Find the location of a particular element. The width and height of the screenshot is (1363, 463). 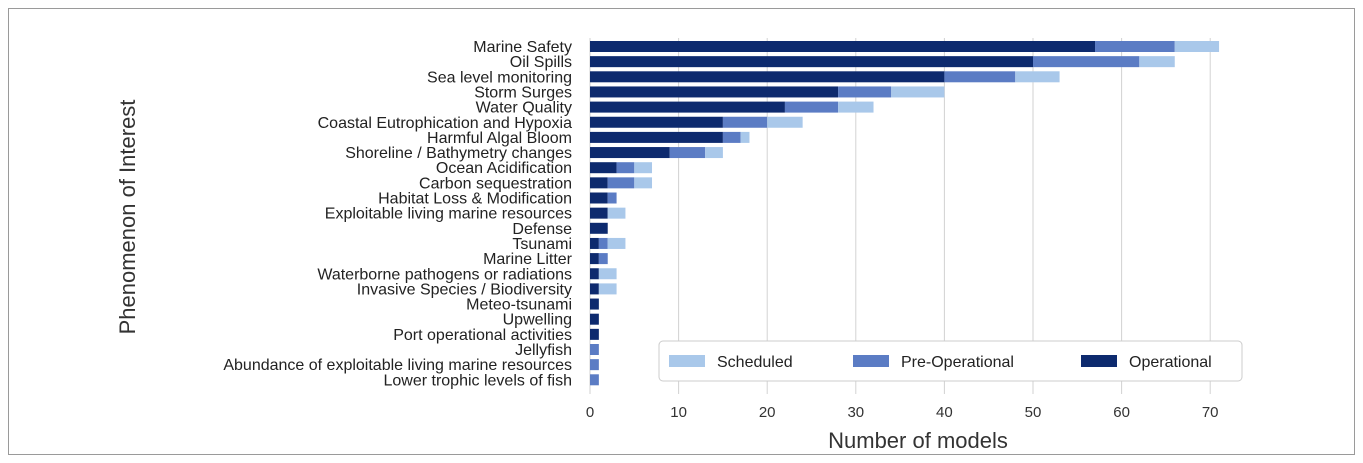

legend-box is located at coordinates (950, 361).